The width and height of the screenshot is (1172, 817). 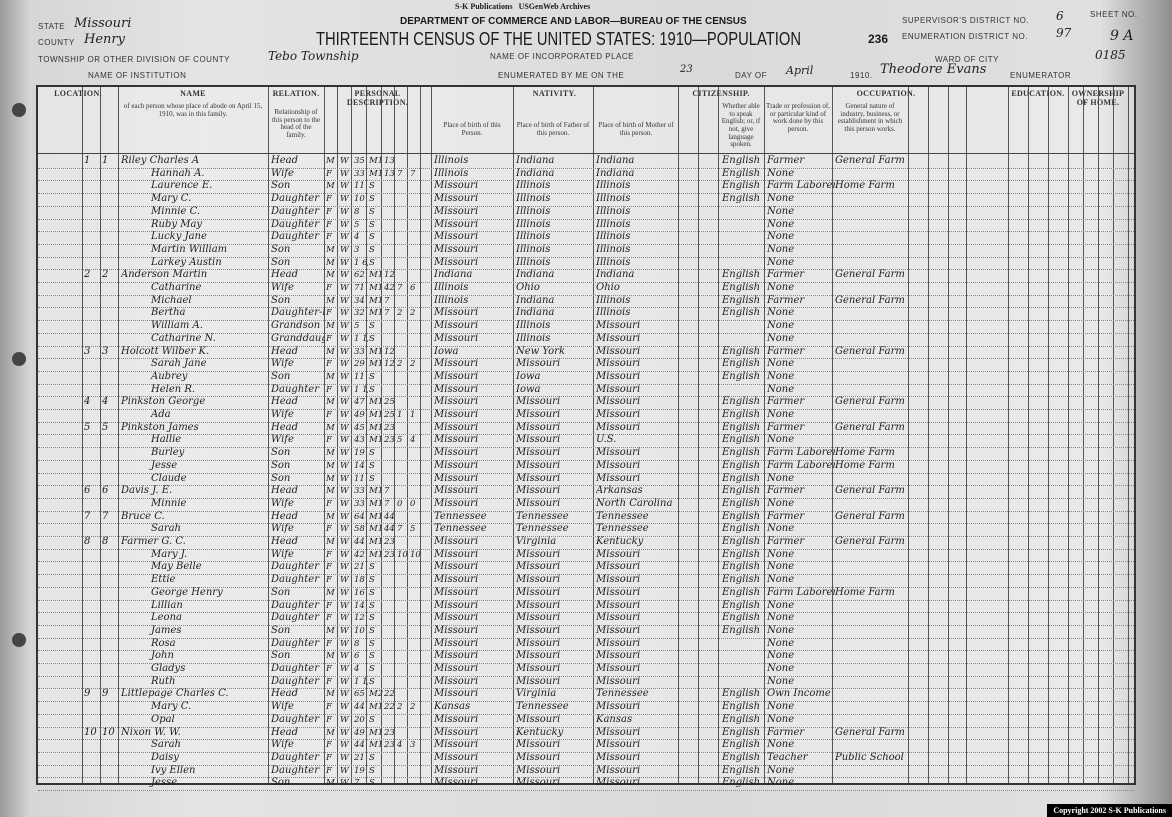 I want to click on cell-age: 44, so click(x=359, y=745).